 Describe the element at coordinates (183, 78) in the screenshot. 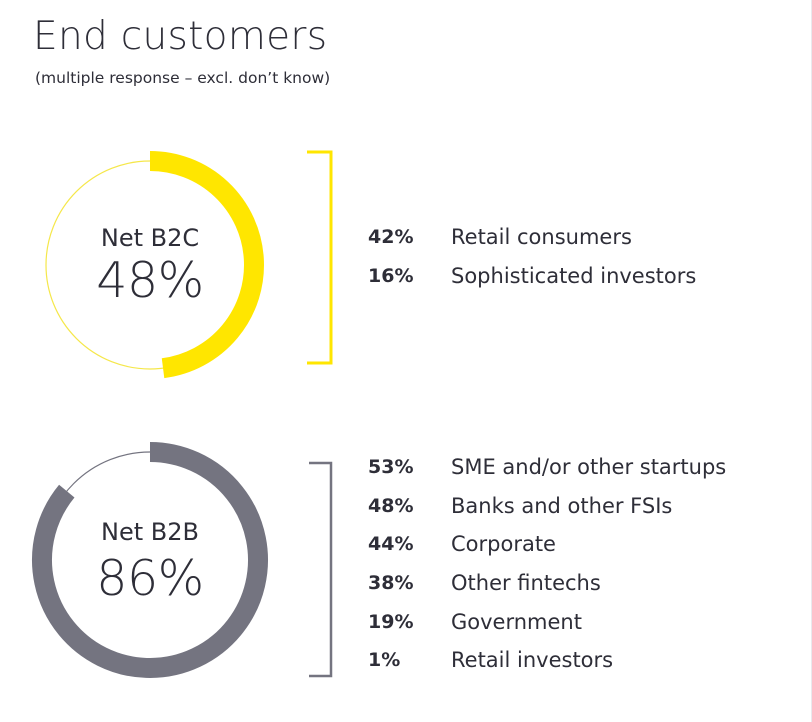

I see `page-subtitle: (multiple response – excl. don’t know)` at that location.